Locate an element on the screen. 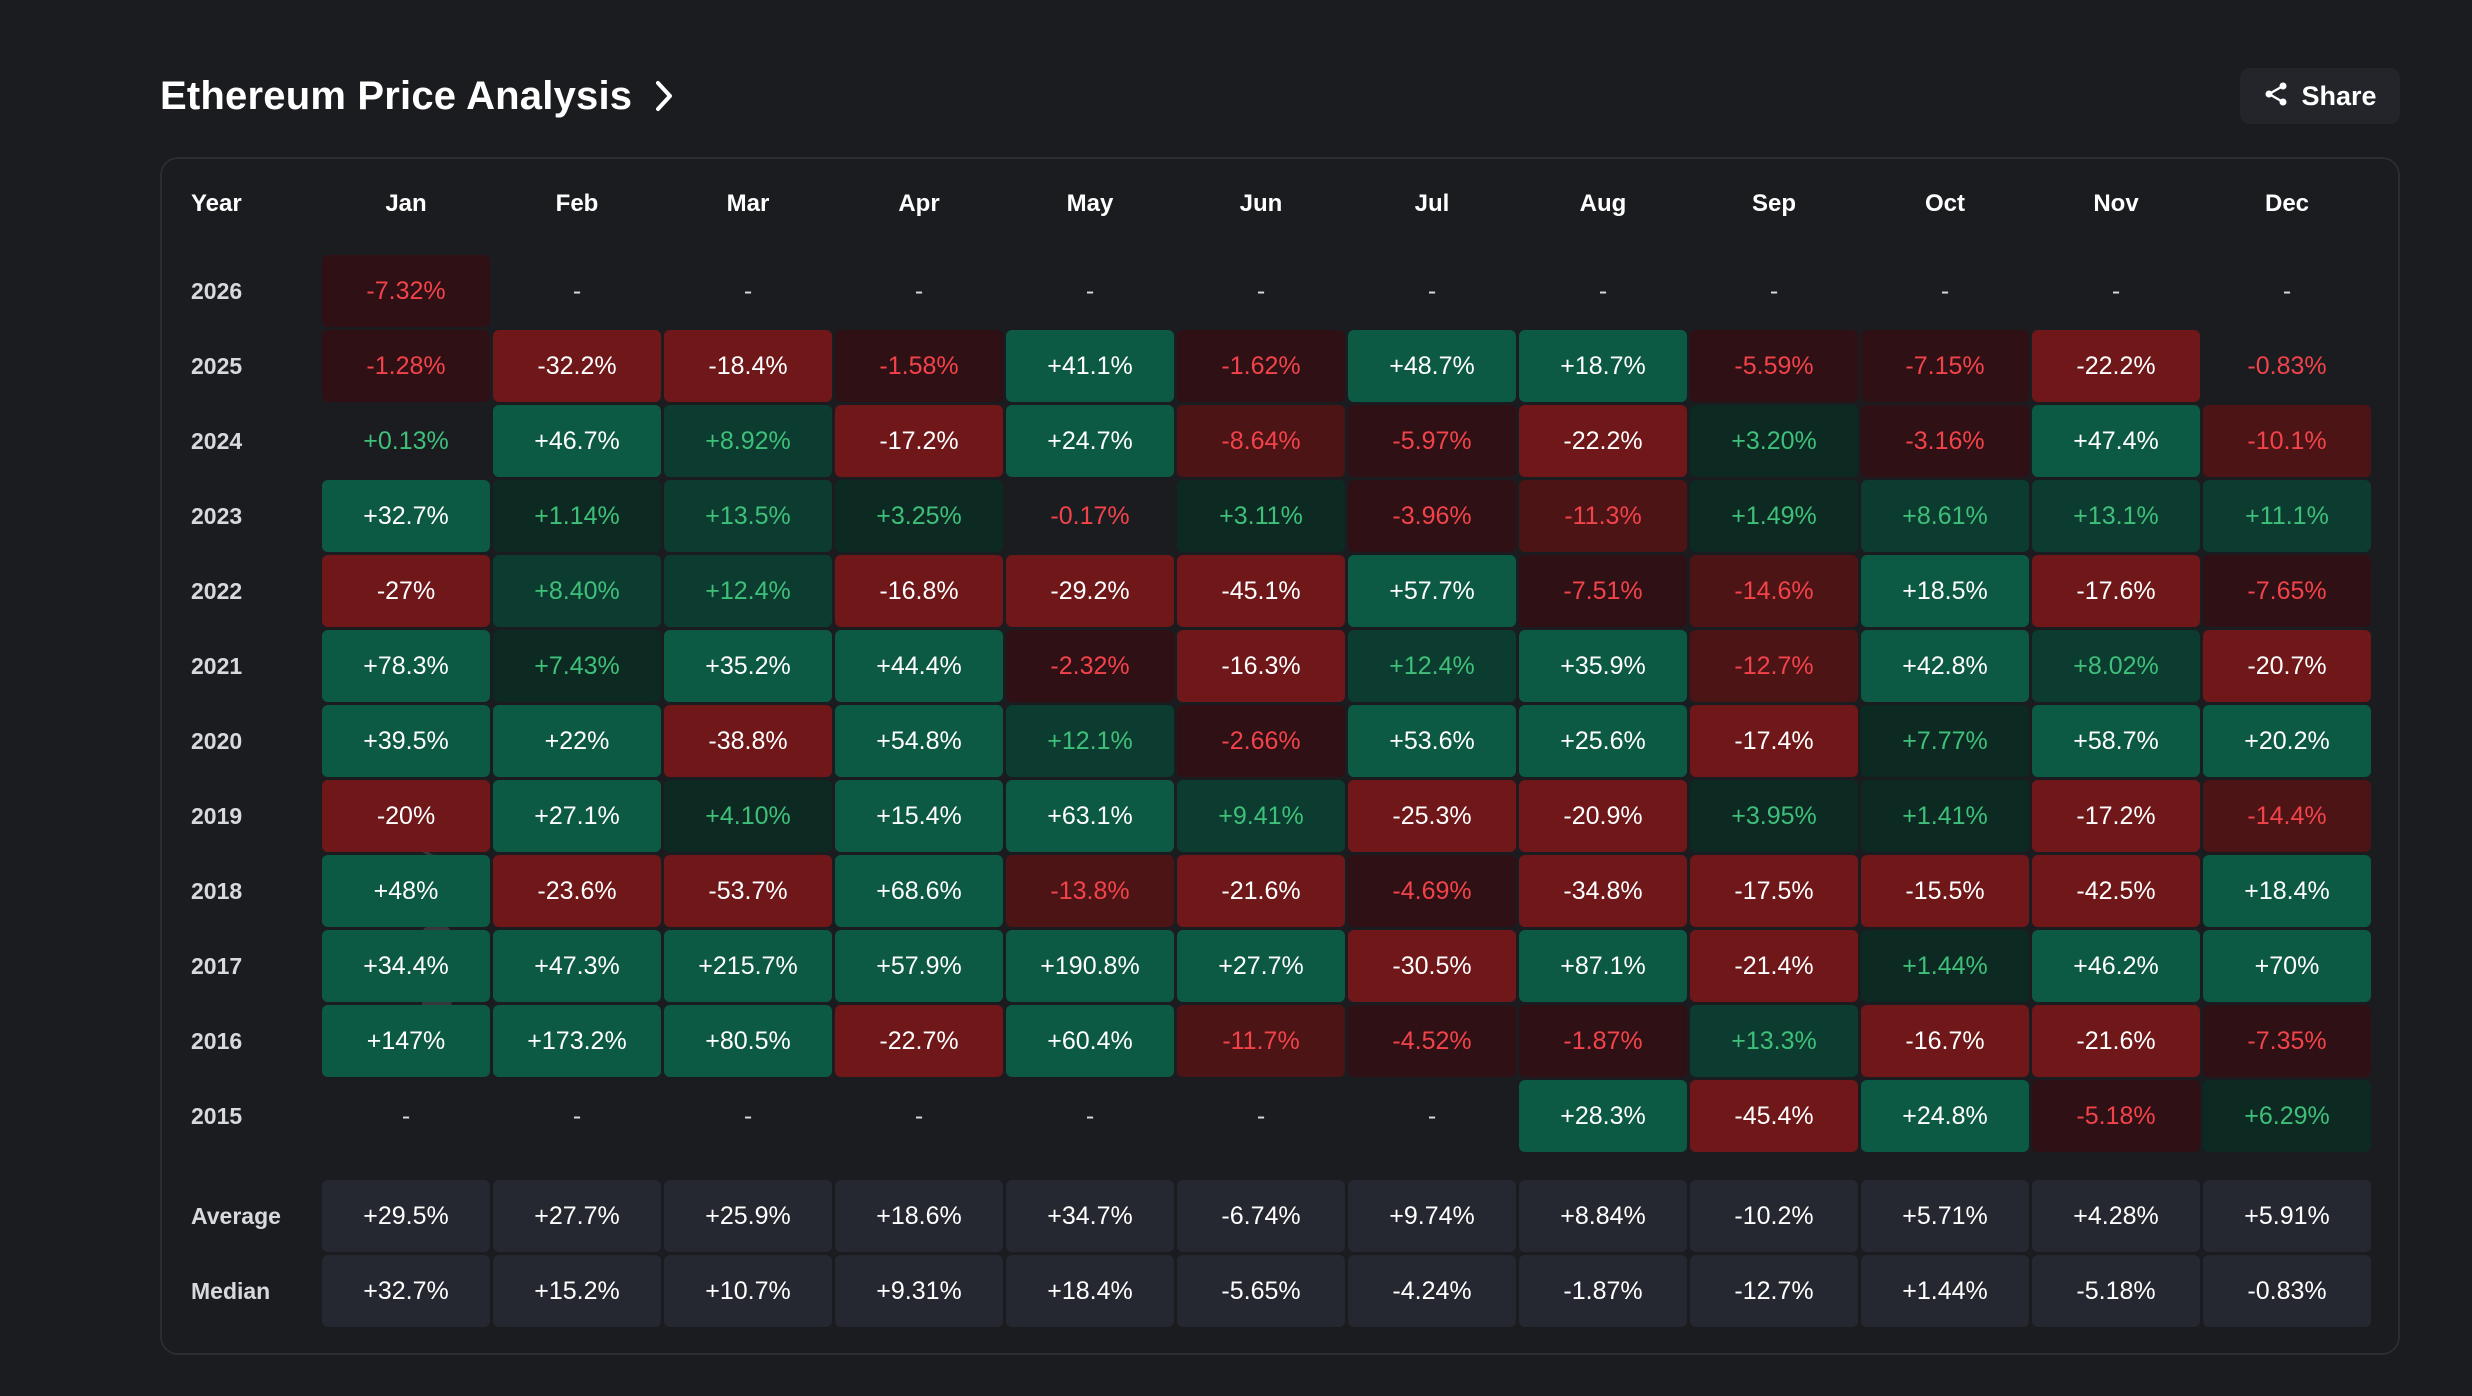 This screenshot has width=2472, height=1396. return-cell: -20.7% is located at coordinates (2287, 666).